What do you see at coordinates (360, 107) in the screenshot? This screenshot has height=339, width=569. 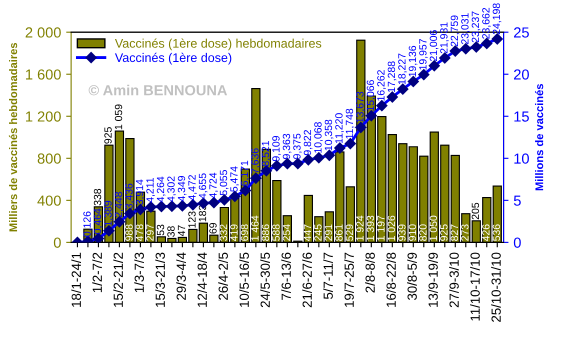 I see `data-label: 13,673` at bounding box center [360, 107].